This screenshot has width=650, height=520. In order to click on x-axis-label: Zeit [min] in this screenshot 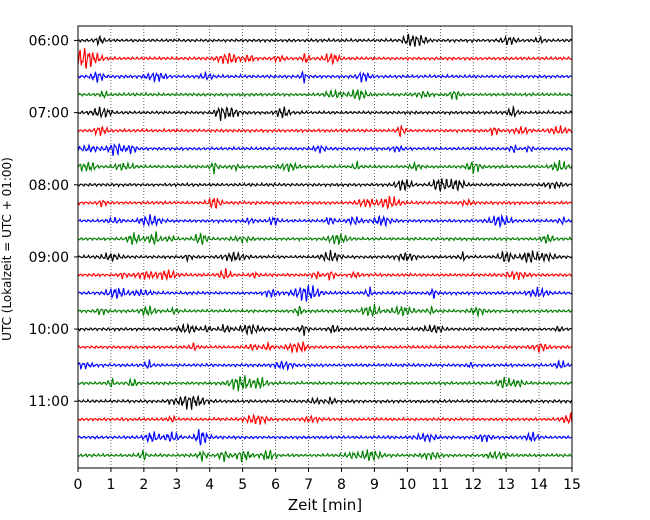, I will do `click(325, 505)`.